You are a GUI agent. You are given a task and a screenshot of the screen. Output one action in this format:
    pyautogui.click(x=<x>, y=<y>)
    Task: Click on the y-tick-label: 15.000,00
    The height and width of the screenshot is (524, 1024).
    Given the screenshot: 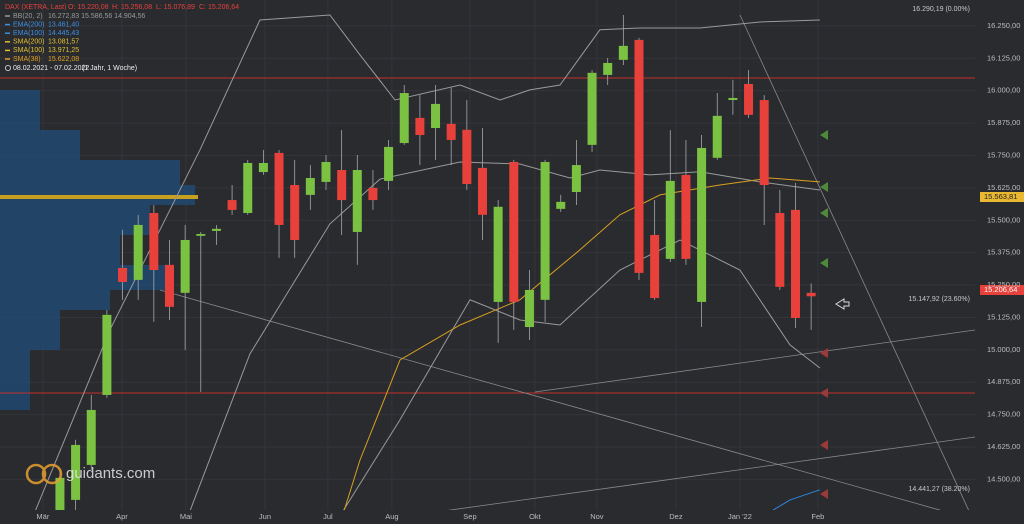 What is the action you would take?
    pyautogui.click(x=1003, y=349)
    